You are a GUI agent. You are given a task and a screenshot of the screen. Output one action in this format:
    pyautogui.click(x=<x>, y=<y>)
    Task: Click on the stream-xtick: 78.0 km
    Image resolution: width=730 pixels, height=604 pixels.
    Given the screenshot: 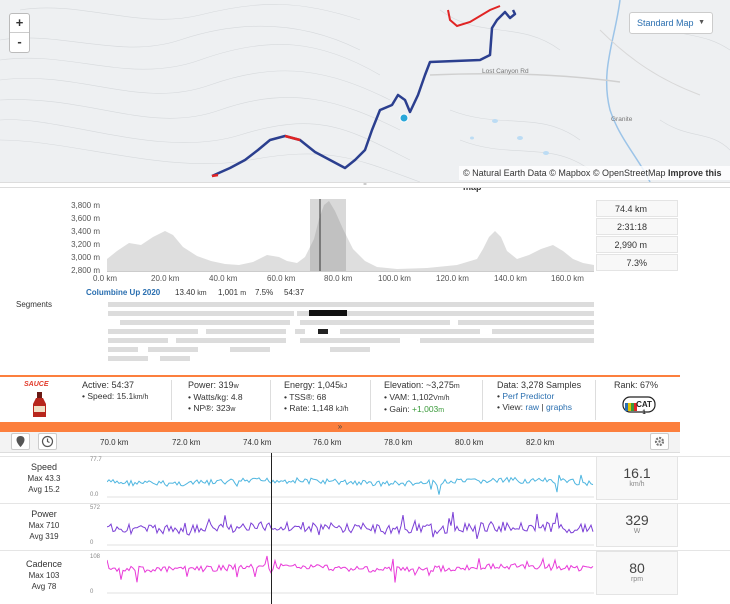 What is the action you would take?
    pyautogui.click(x=398, y=442)
    